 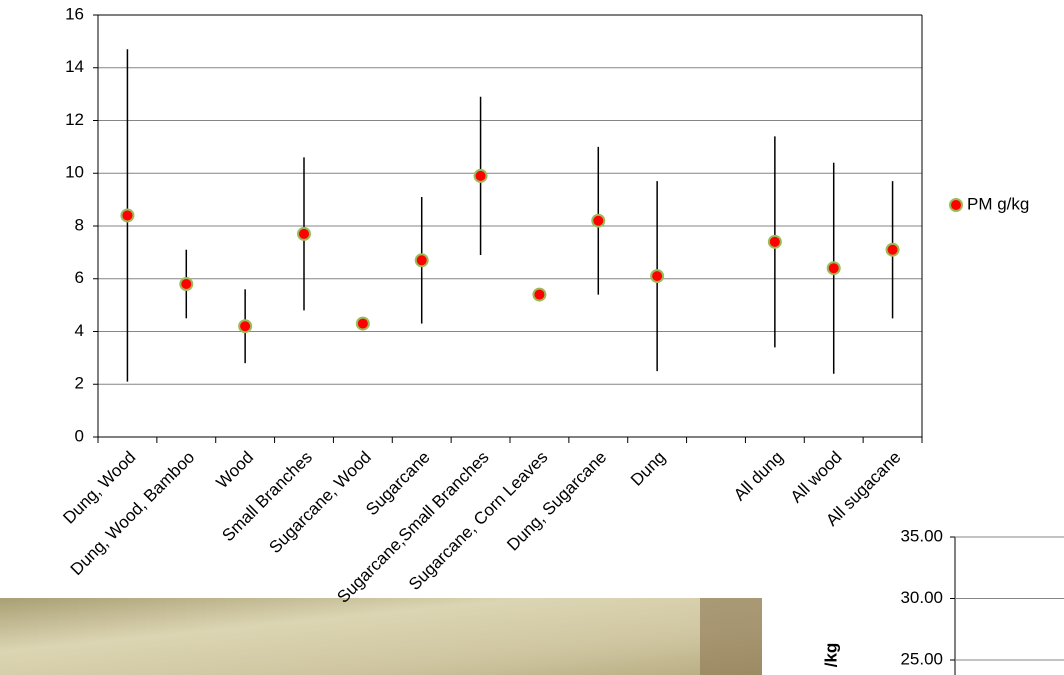 I want to click on y-tick-label: 8, so click(x=79, y=224).